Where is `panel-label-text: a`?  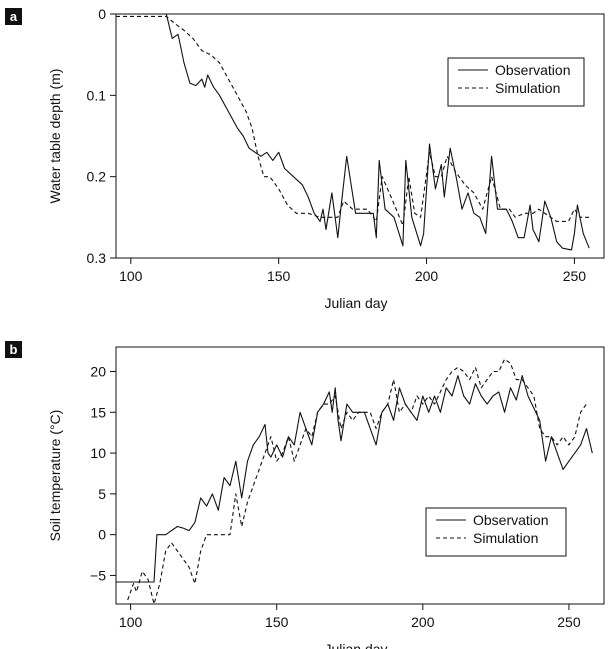 panel-label-text: a is located at coordinates (14, 16).